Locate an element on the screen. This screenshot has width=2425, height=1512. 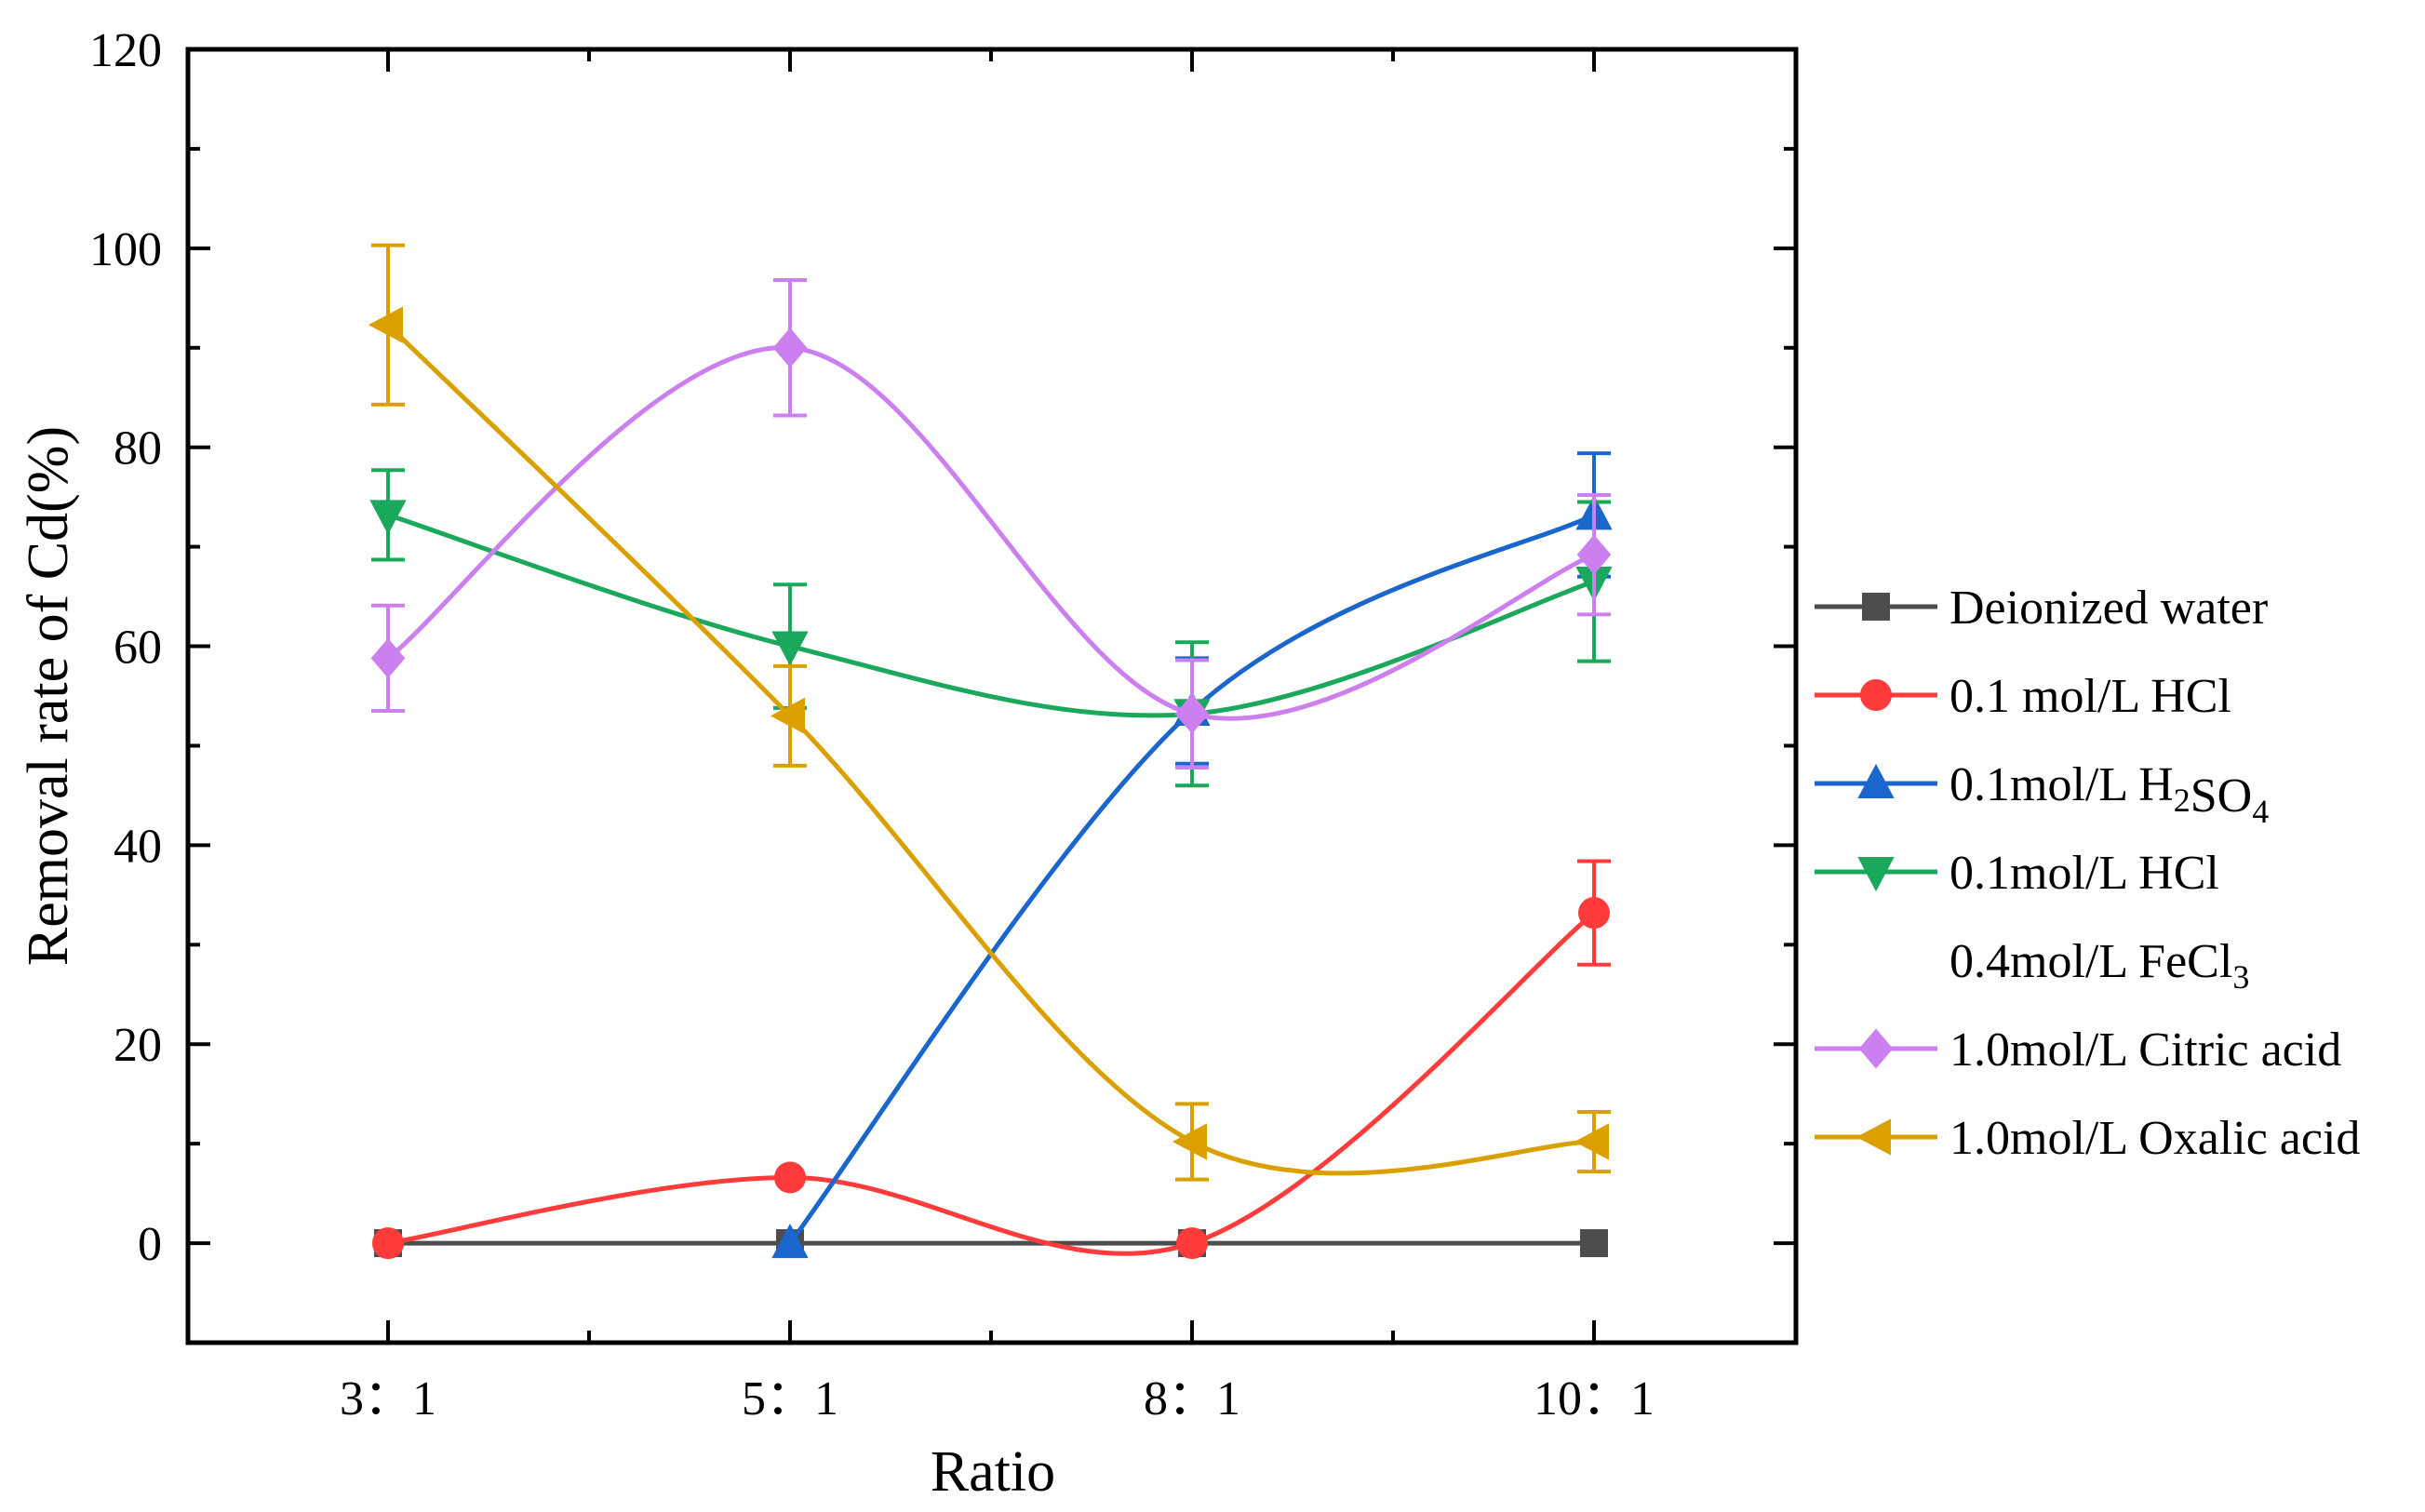
y-tick-label: 20 is located at coordinates (138, 1045).